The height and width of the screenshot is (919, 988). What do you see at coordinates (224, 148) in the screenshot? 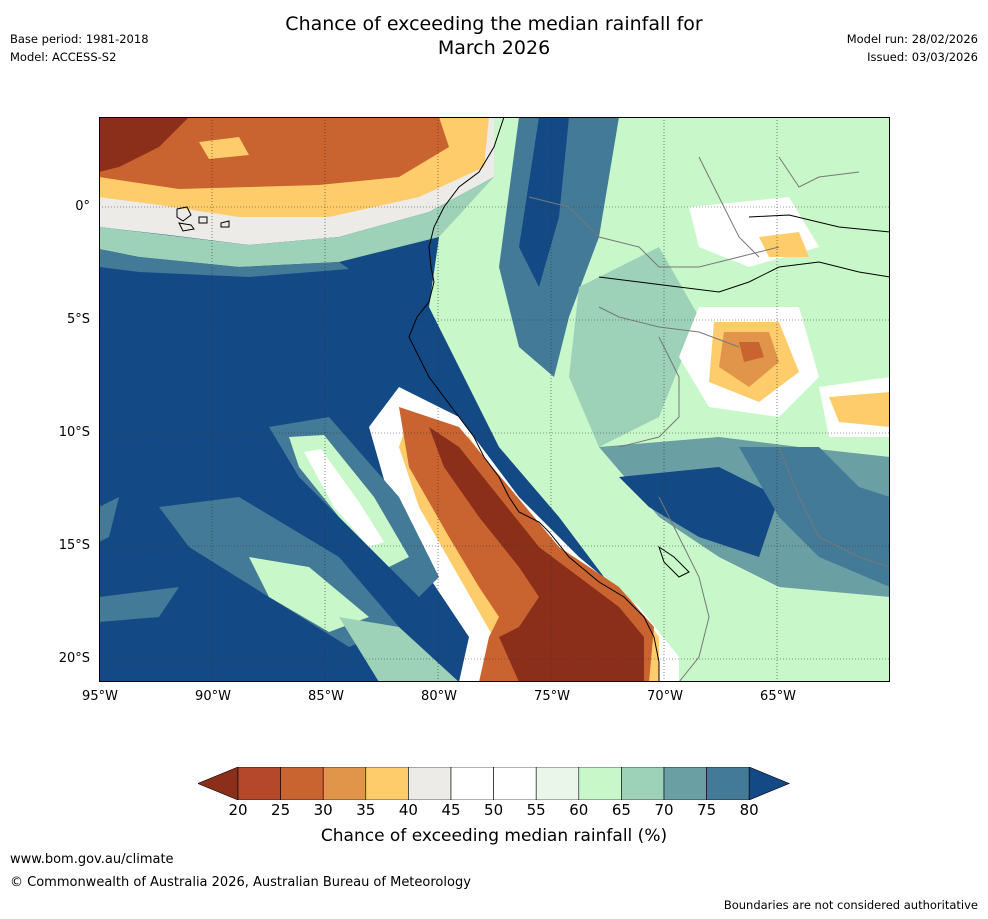
I see `region-north-35-patch` at bounding box center [224, 148].